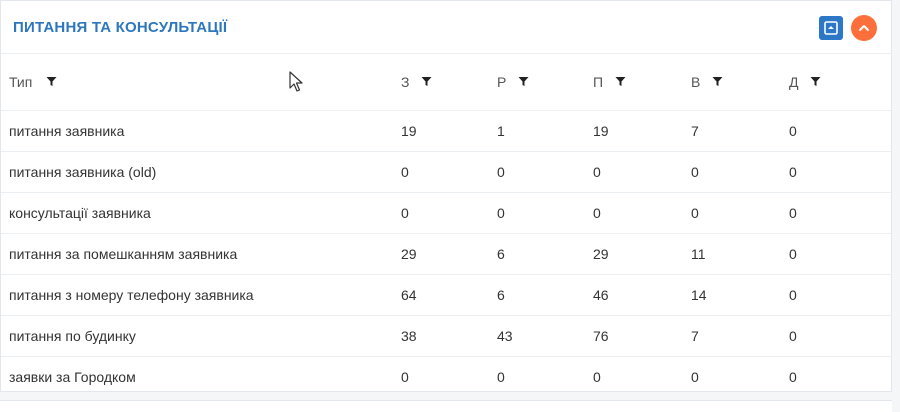 The width and height of the screenshot is (900, 412). Describe the element at coordinates (601, 295) in the screenshot. I see `p-cell: 46` at that location.